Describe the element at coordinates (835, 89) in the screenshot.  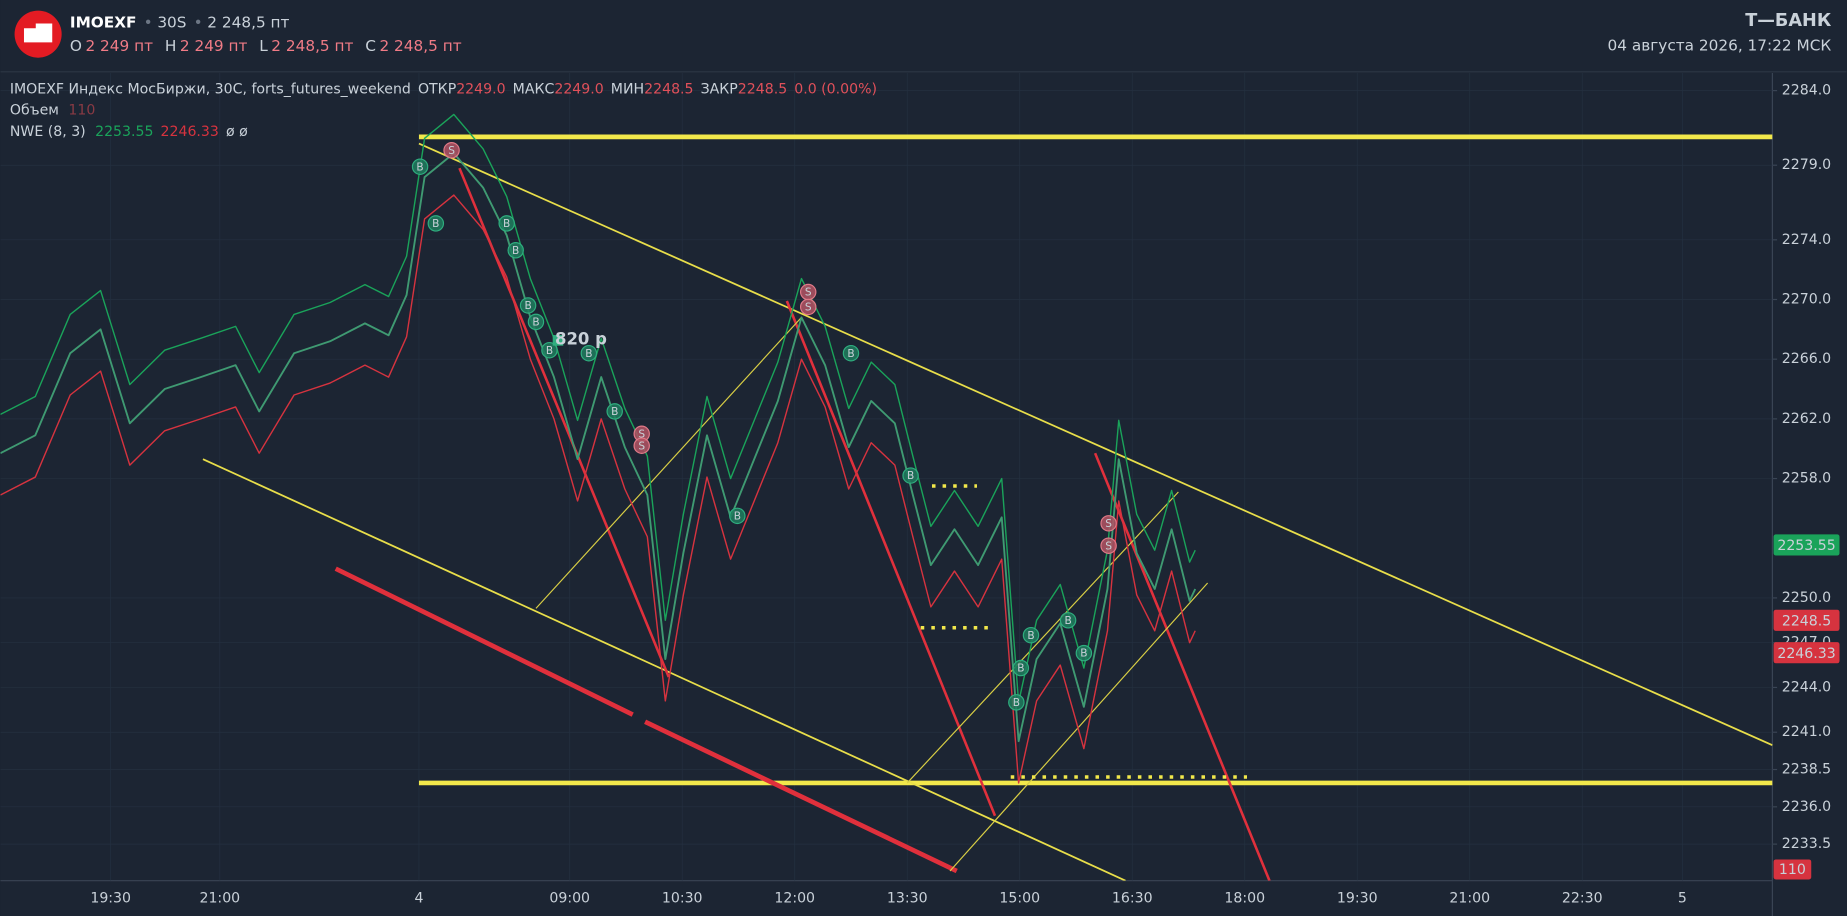
I see `legend-change: 0.0 (0.00%)` at that location.